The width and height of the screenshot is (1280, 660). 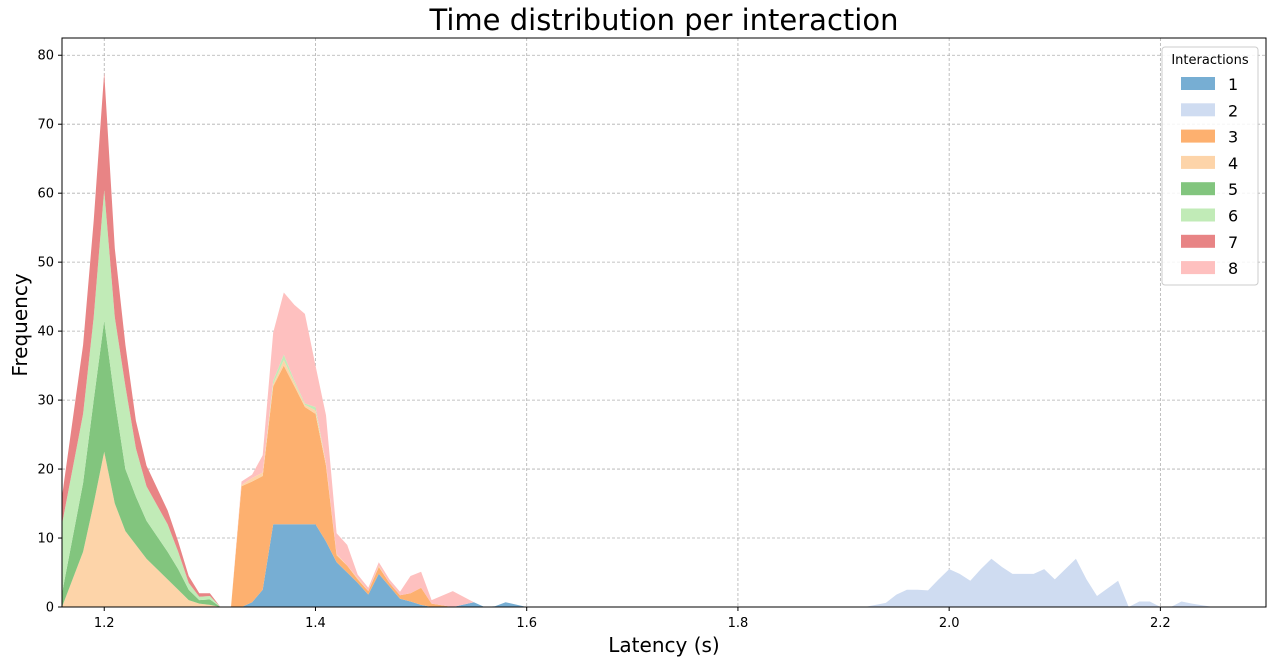 What do you see at coordinates (1160, 623) in the screenshot?
I see `x-tick-label: 2.2` at bounding box center [1160, 623].